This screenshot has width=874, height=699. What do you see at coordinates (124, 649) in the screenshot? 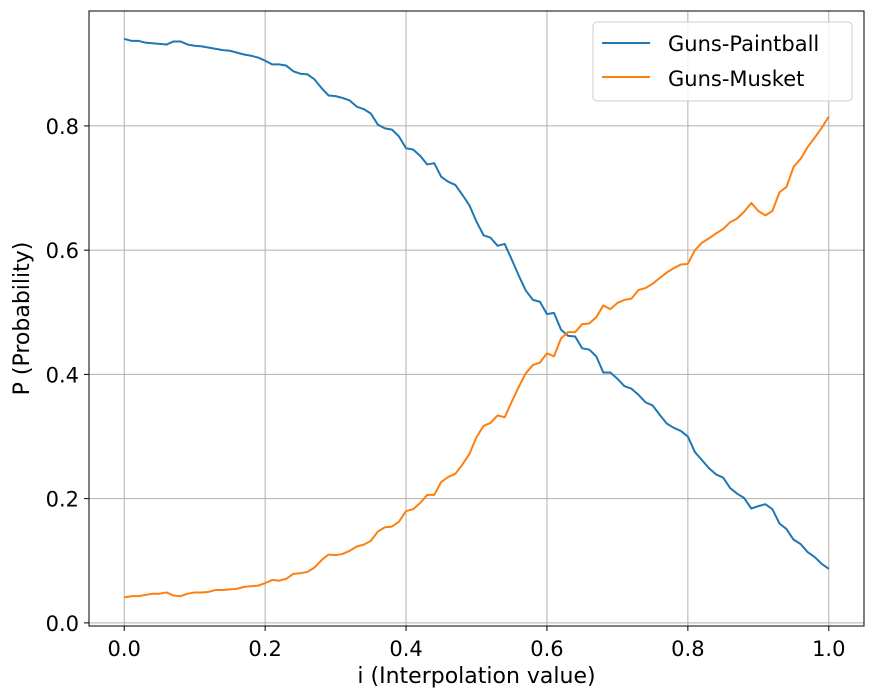
I see `x-tick-label: 0.0` at bounding box center [124, 649].